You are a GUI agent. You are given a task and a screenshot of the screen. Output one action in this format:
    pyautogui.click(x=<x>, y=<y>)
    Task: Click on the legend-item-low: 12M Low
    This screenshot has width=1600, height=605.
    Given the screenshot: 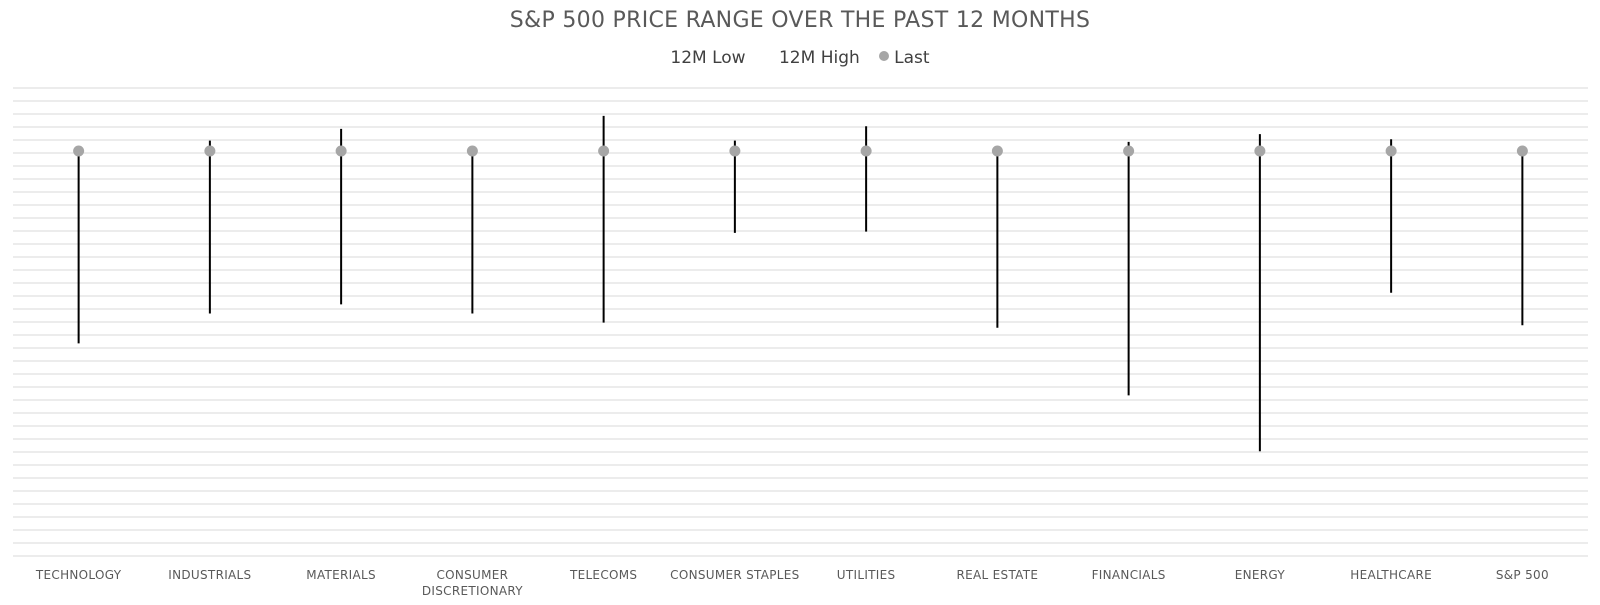 What is the action you would take?
    pyautogui.click(x=707, y=58)
    